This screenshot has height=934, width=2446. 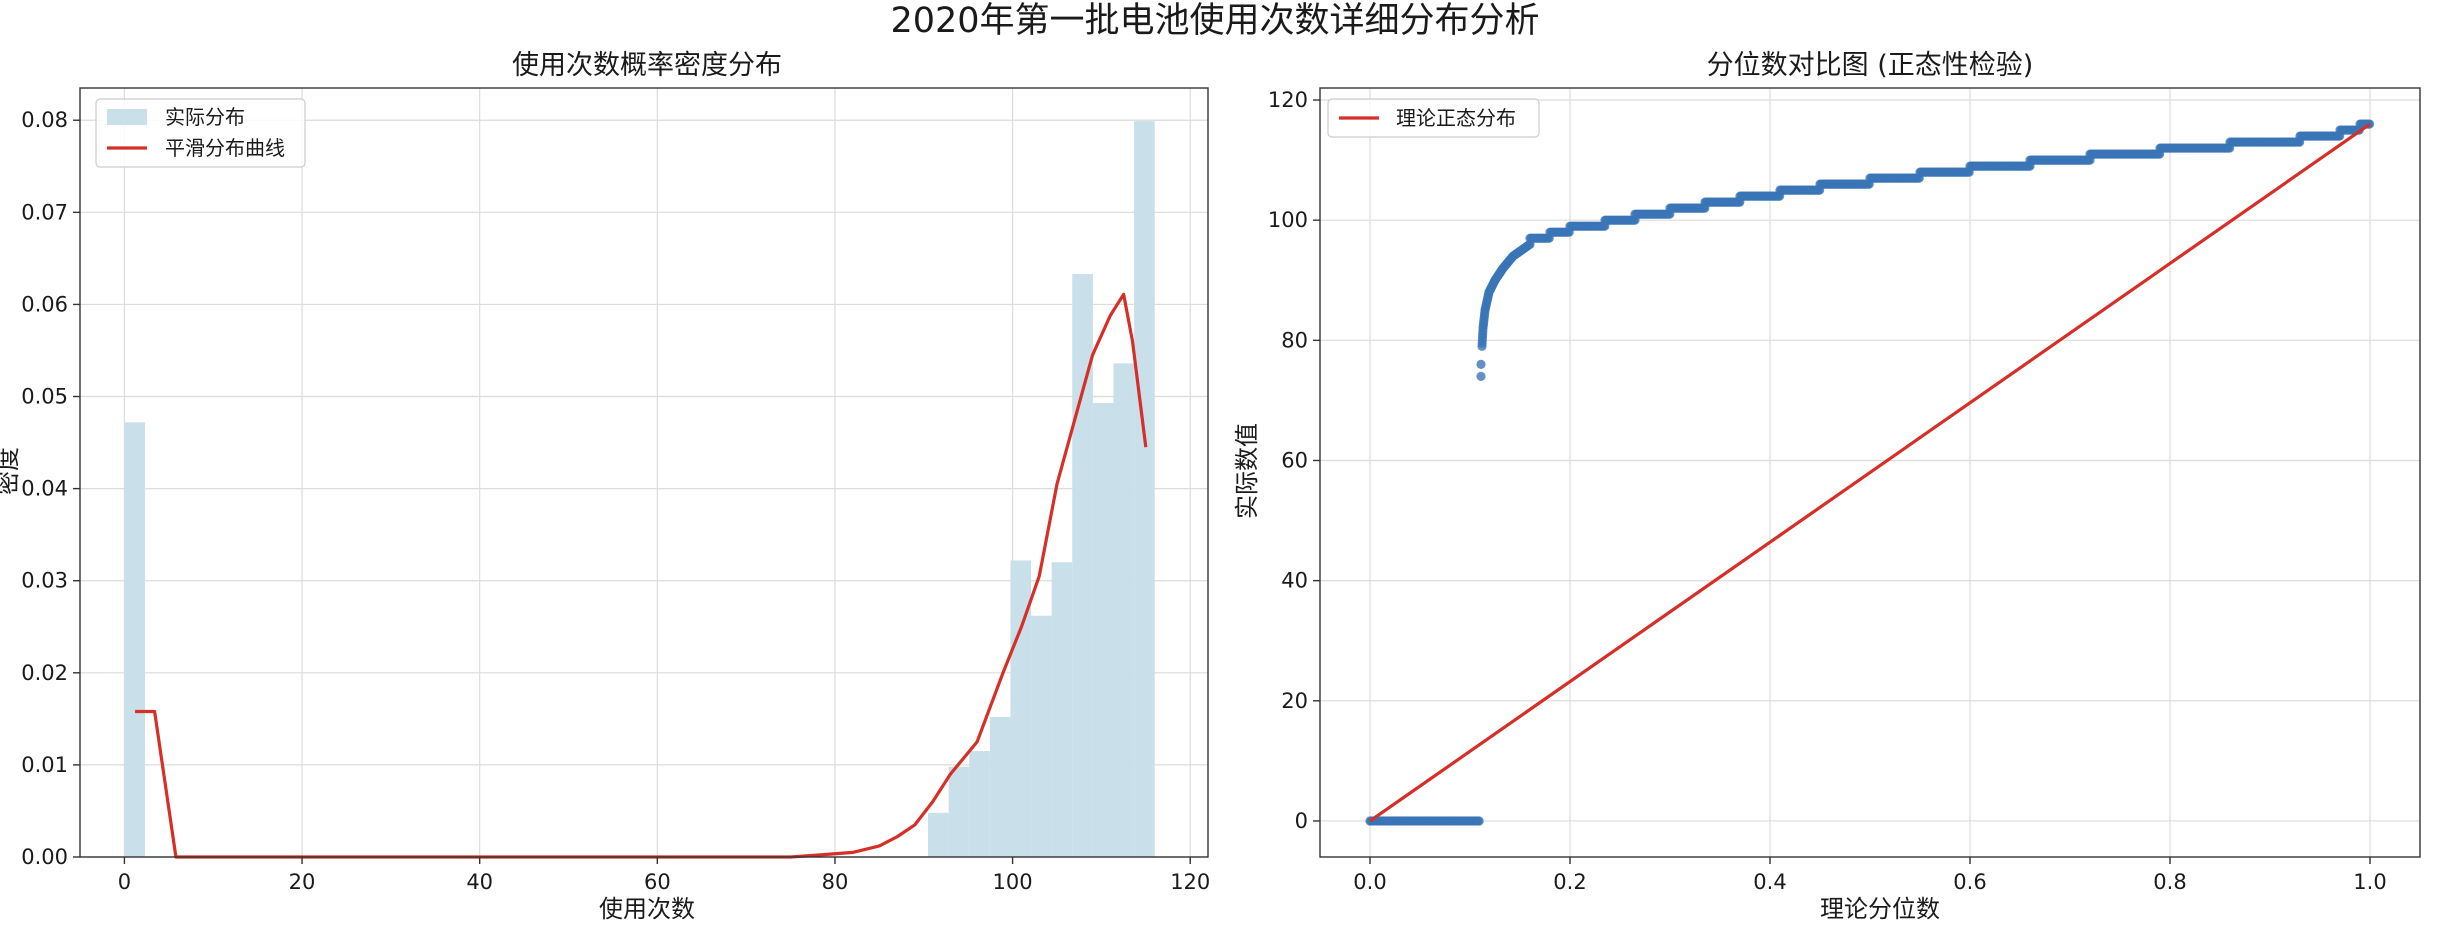 I want to click on density-x-ticks: 0 20 40 60 80 100 120, so click(x=664, y=875).